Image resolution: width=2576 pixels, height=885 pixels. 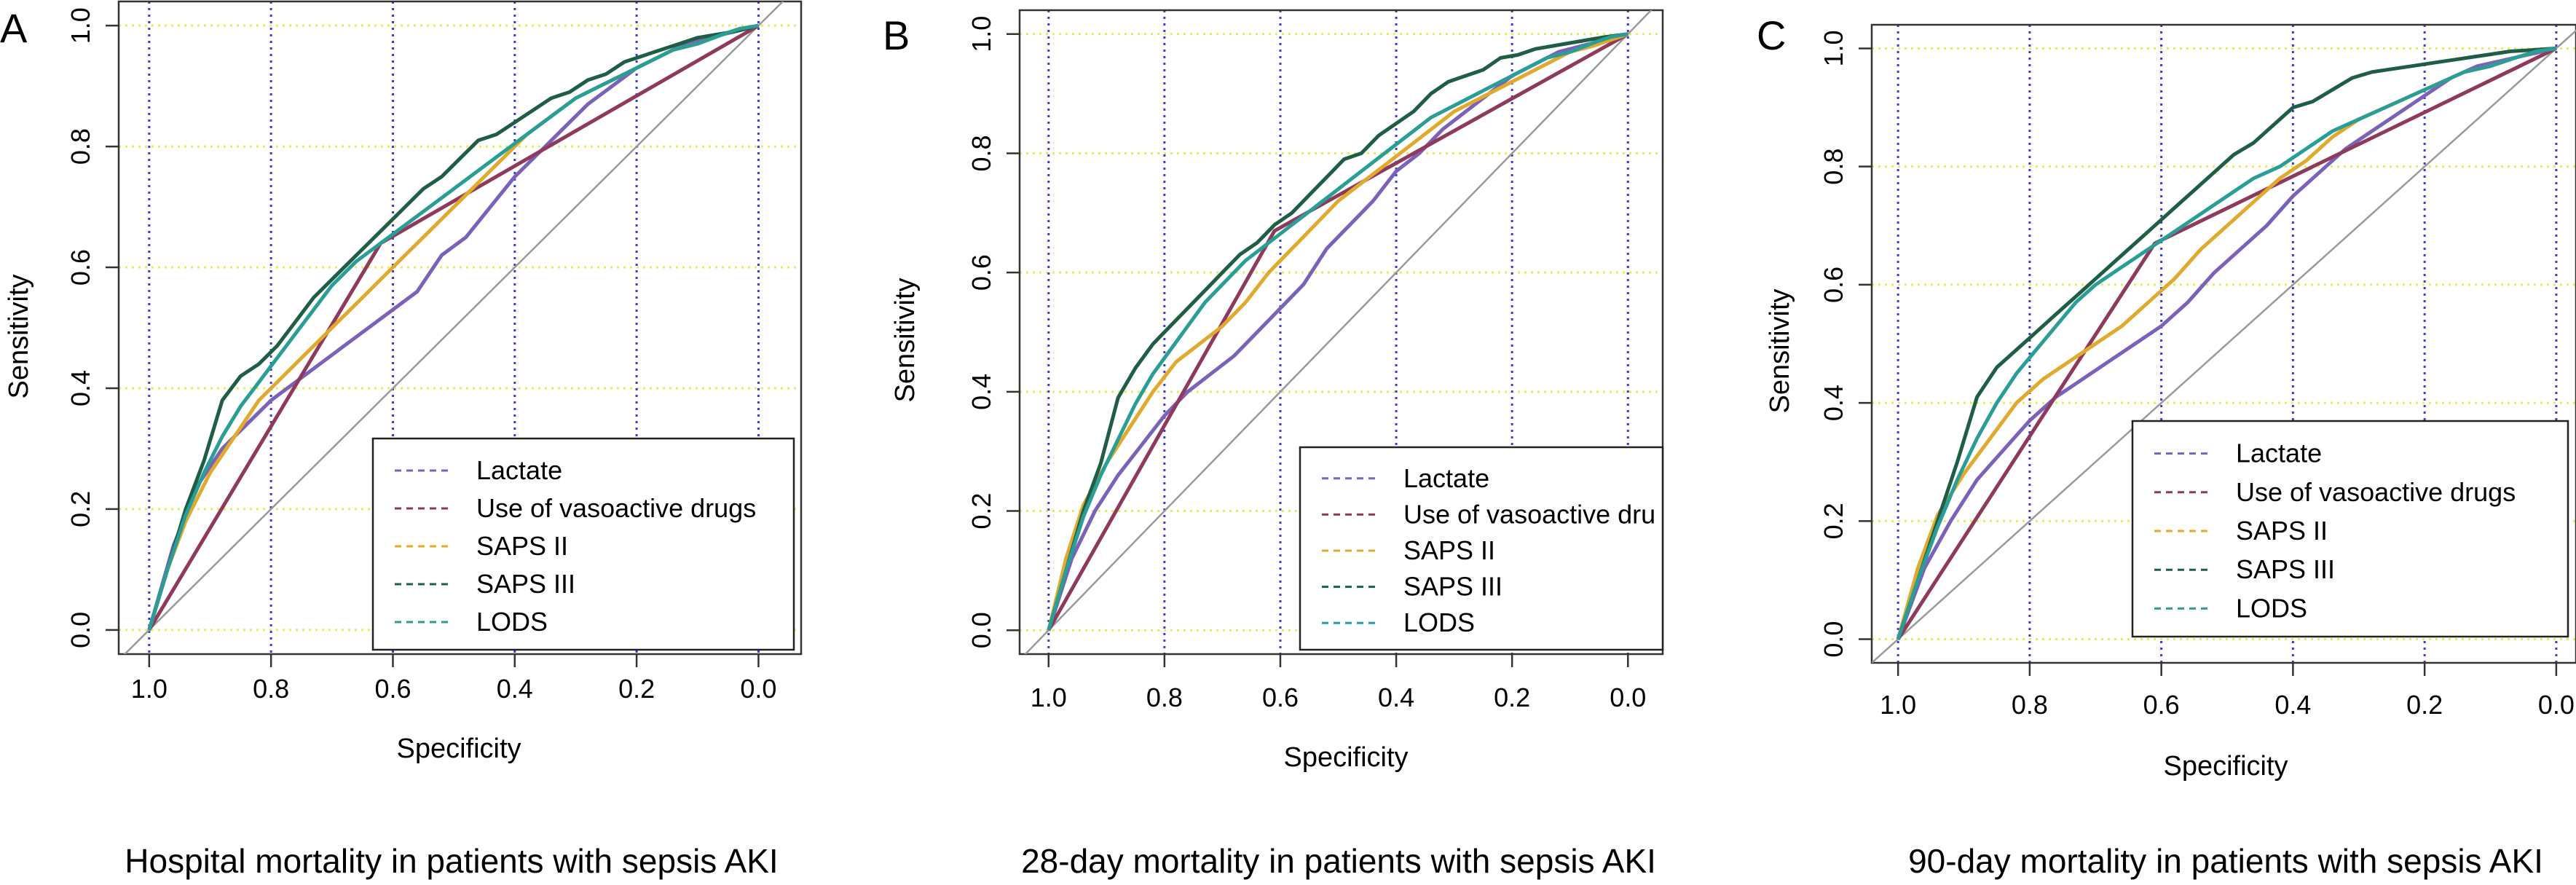 I want to click on panel-letter: A, so click(x=14, y=28).